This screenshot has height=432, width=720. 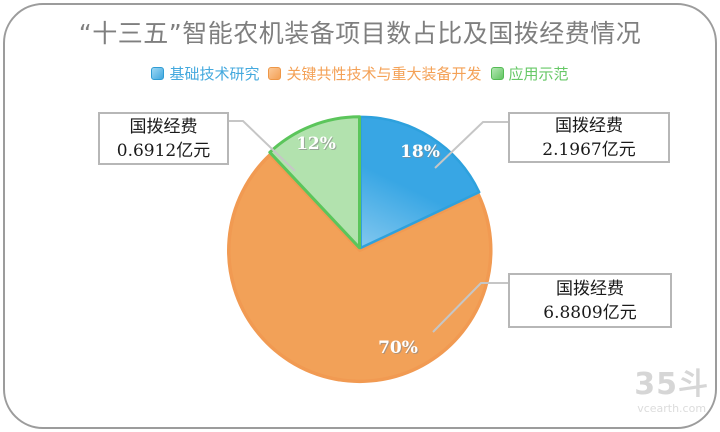 I want to click on watermark-site: vcearth.com, so click(x=672, y=408).